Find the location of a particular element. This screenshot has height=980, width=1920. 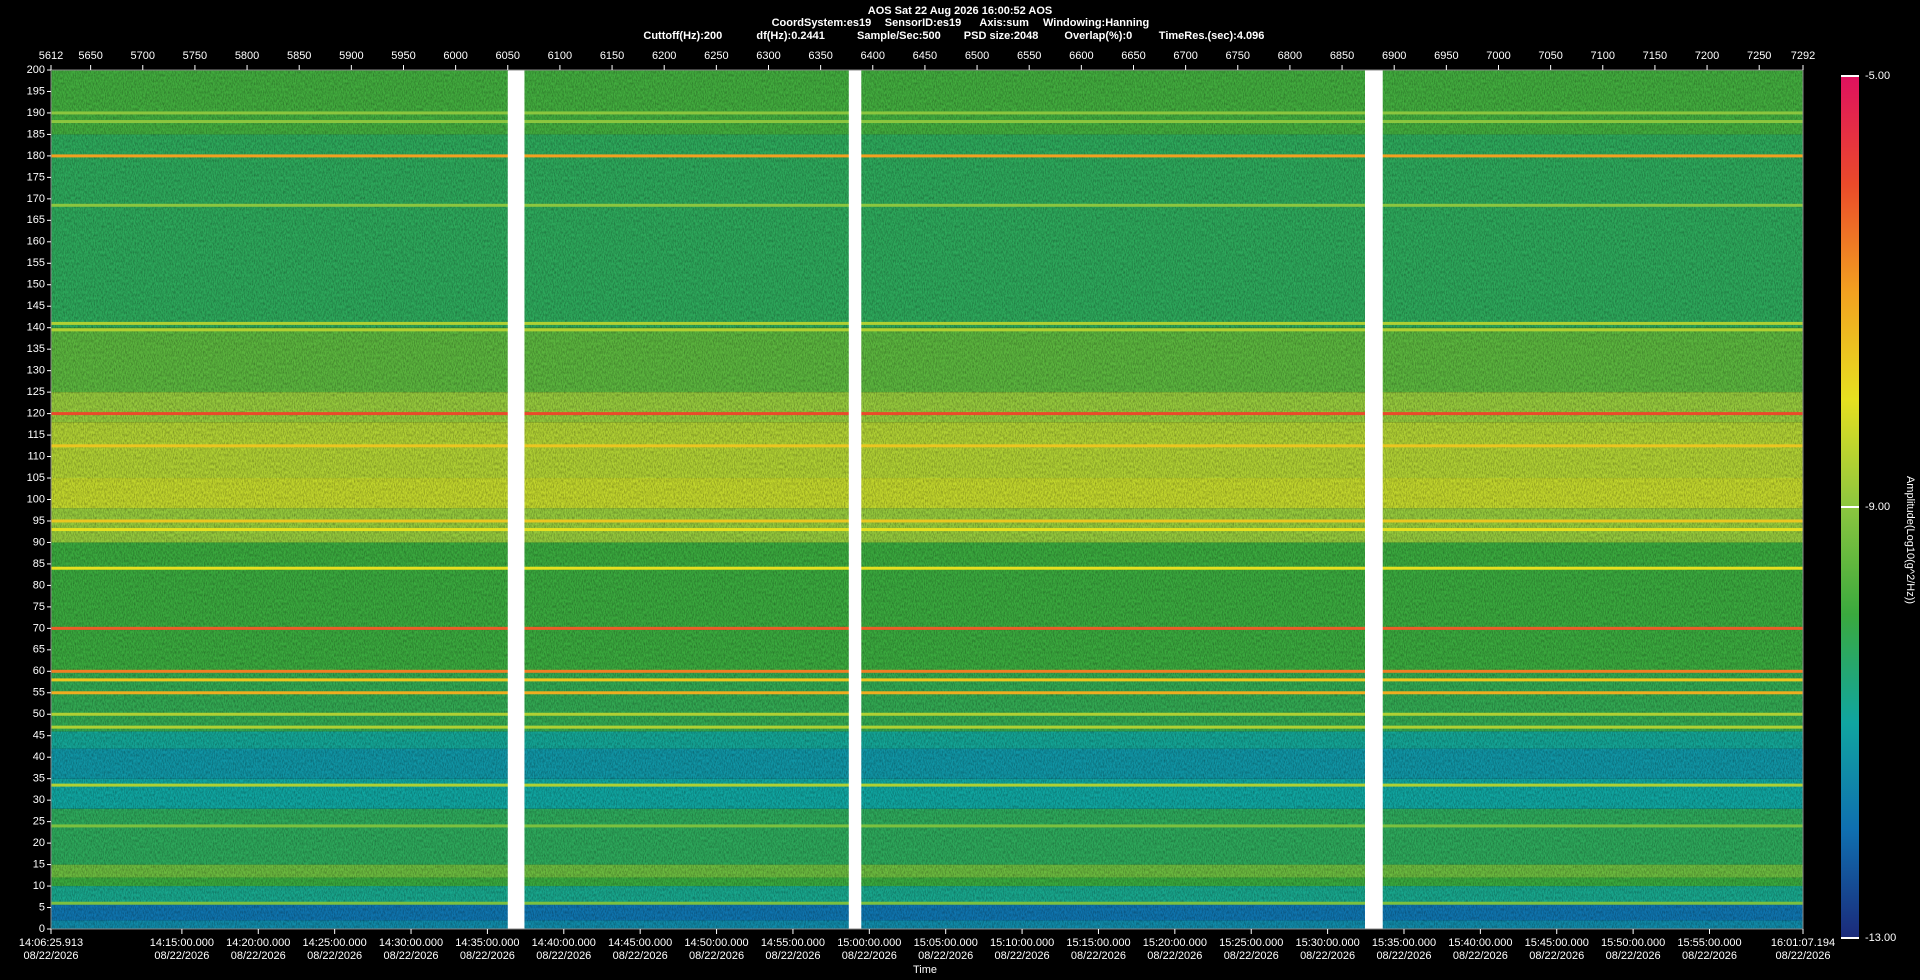

time-tick-label: 15:15:00.000 is located at coordinates (1098, 943).